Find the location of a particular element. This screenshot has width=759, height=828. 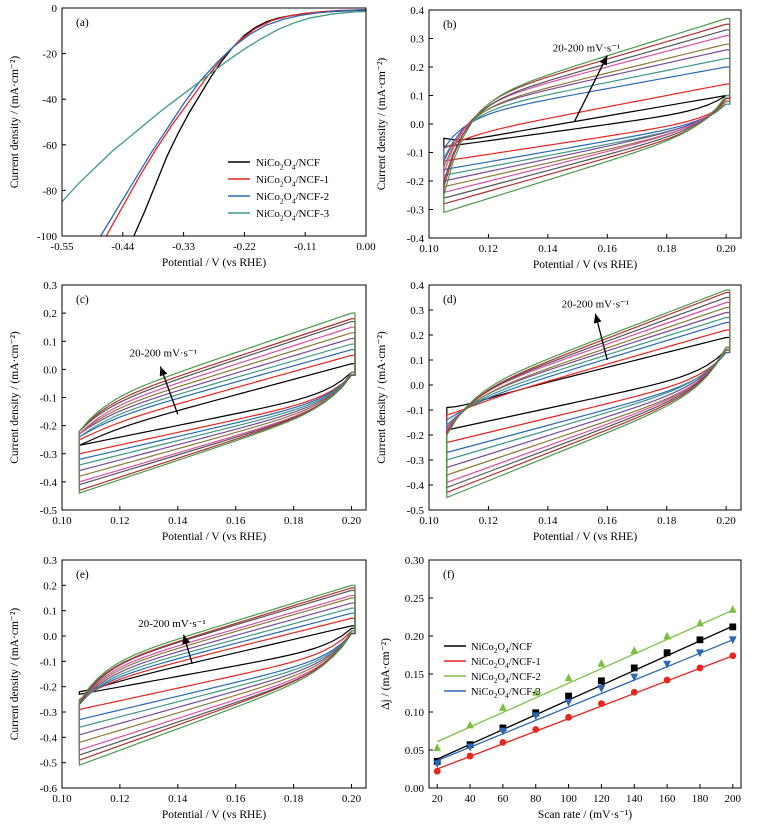

panel-4-frame is located at coordinates (214, 674).